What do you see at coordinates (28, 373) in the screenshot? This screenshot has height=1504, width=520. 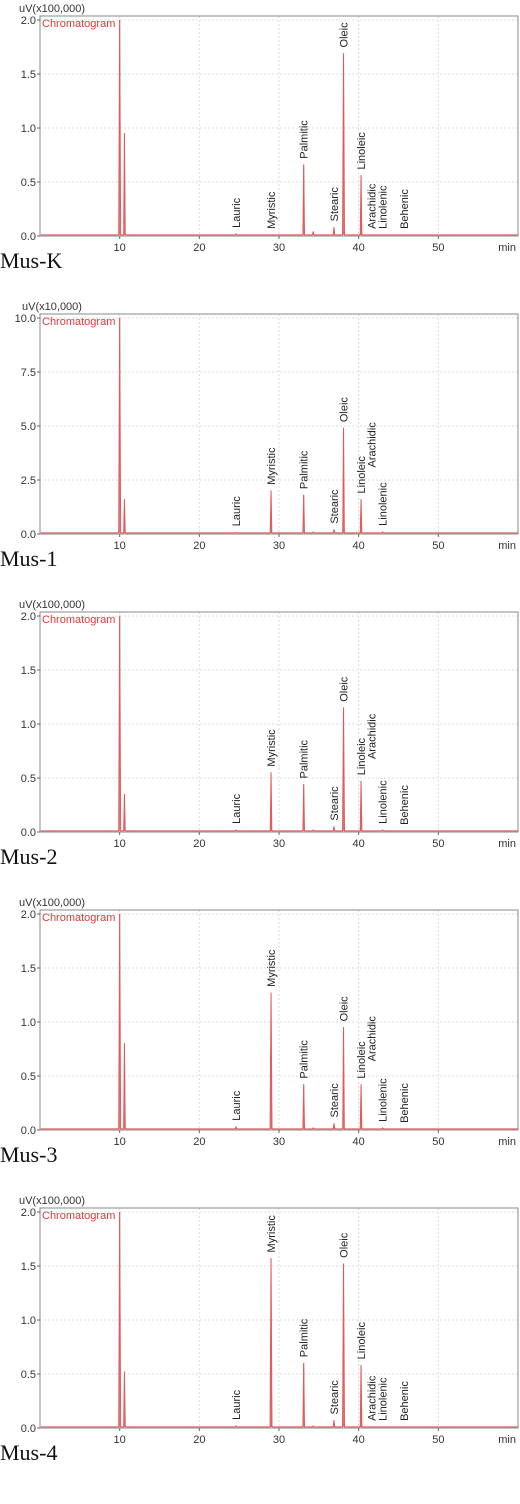 I see `y-tick-label: 7.5` at bounding box center [28, 373].